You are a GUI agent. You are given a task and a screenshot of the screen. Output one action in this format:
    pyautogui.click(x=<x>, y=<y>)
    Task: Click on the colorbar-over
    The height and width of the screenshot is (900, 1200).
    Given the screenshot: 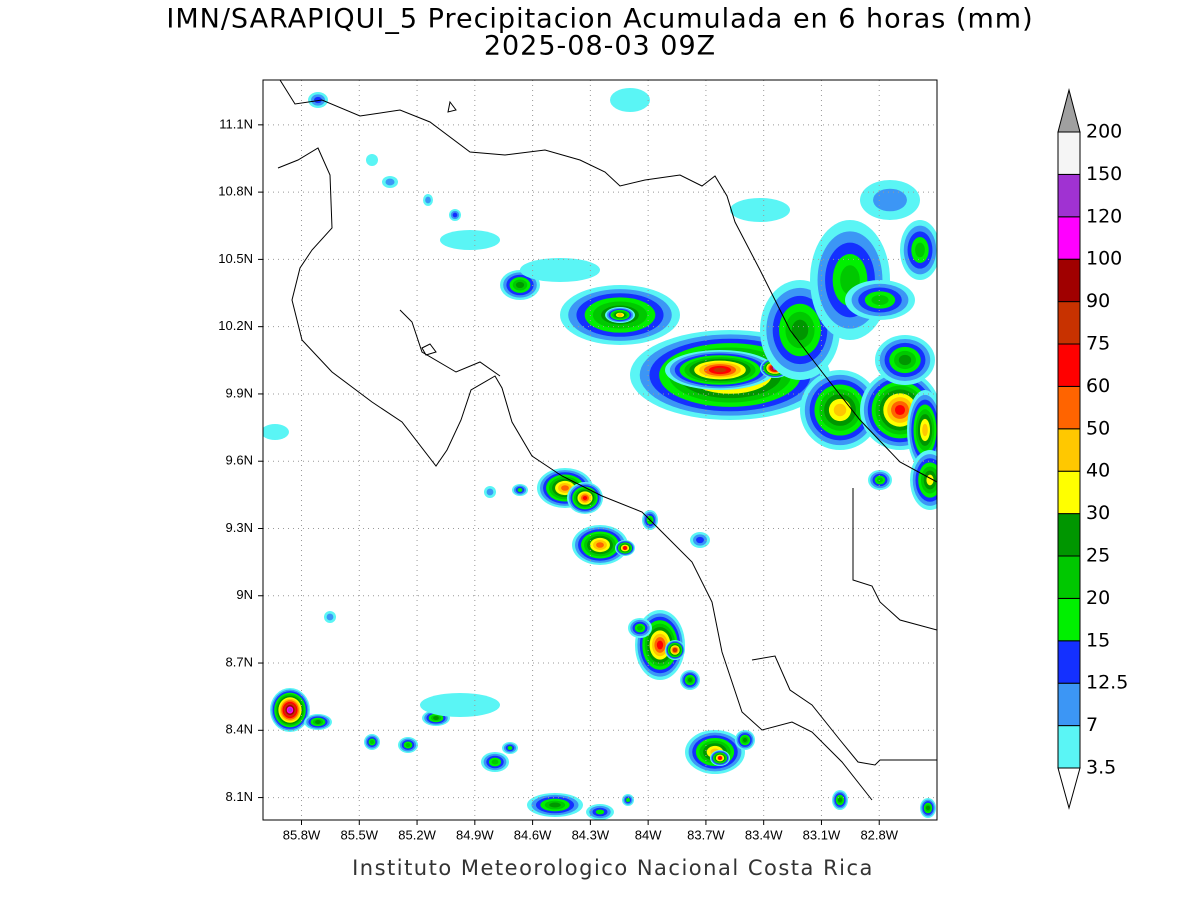 What is the action you would take?
    pyautogui.click(x=1069, y=110)
    